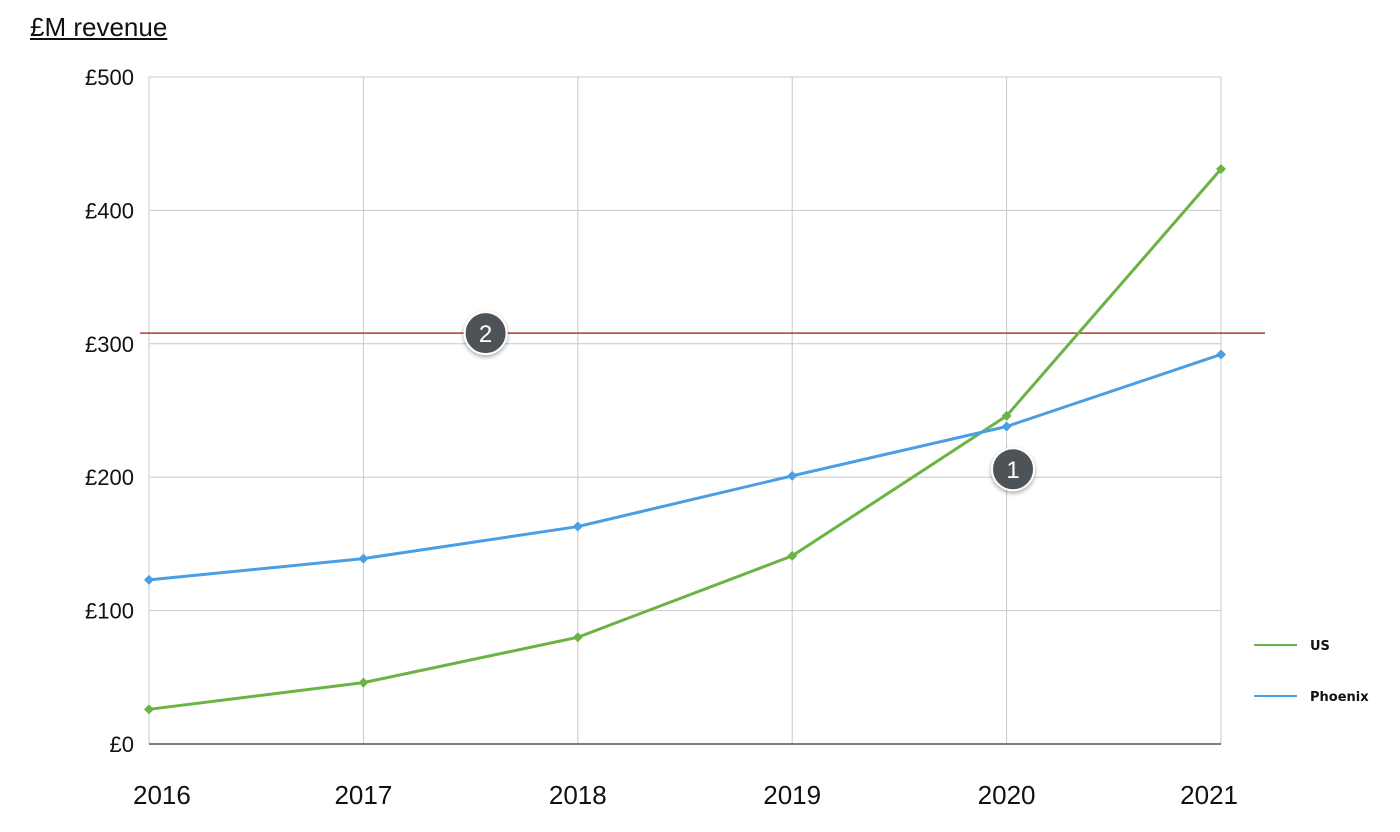  I want to click on annotation-marker-label: 2, so click(485, 334).